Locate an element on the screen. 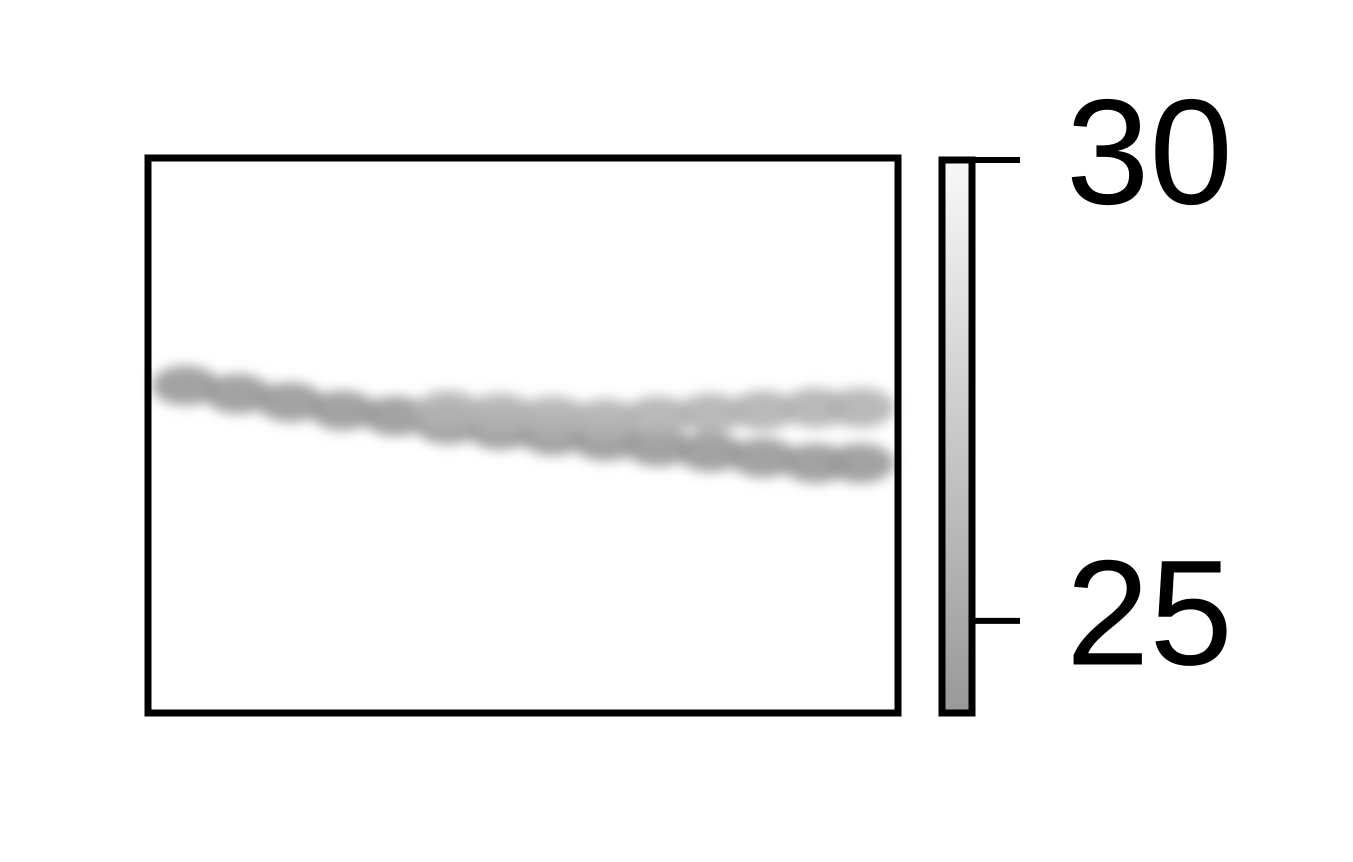 The width and height of the screenshot is (1353, 862). points is located at coordinates (523, 424).